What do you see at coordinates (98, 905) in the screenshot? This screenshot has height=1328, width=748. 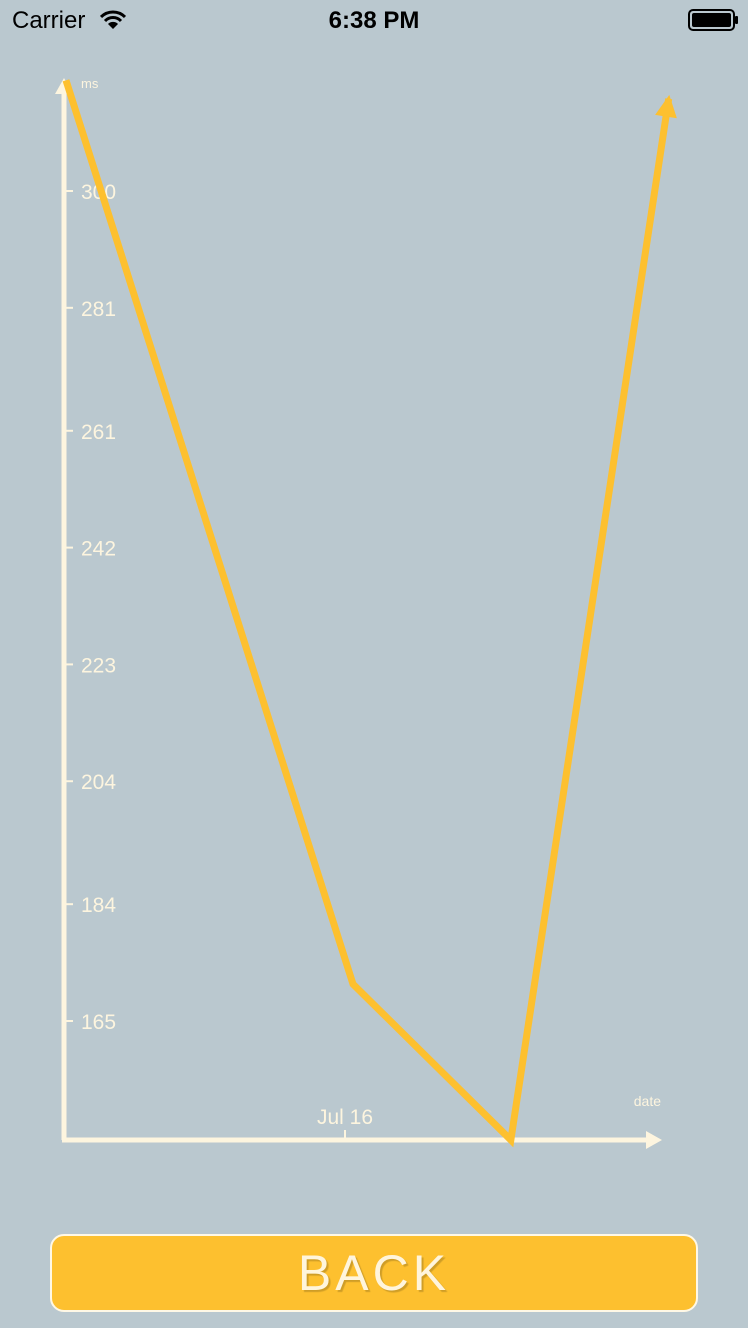 I see `y-tick-label: 184` at bounding box center [98, 905].